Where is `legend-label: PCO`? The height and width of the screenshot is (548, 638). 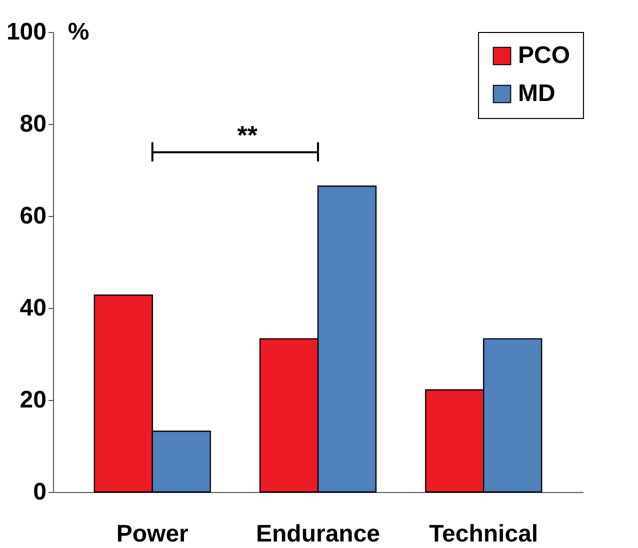
legend-label: PCO is located at coordinates (544, 55).